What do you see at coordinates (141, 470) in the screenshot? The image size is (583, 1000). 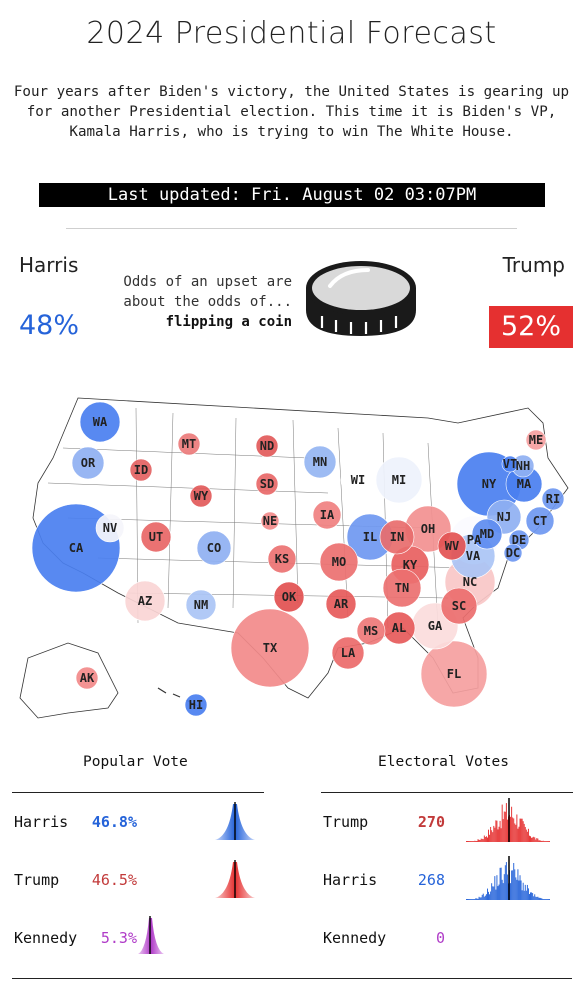 I see `state-circle-id` at bounding box center [141, 470].